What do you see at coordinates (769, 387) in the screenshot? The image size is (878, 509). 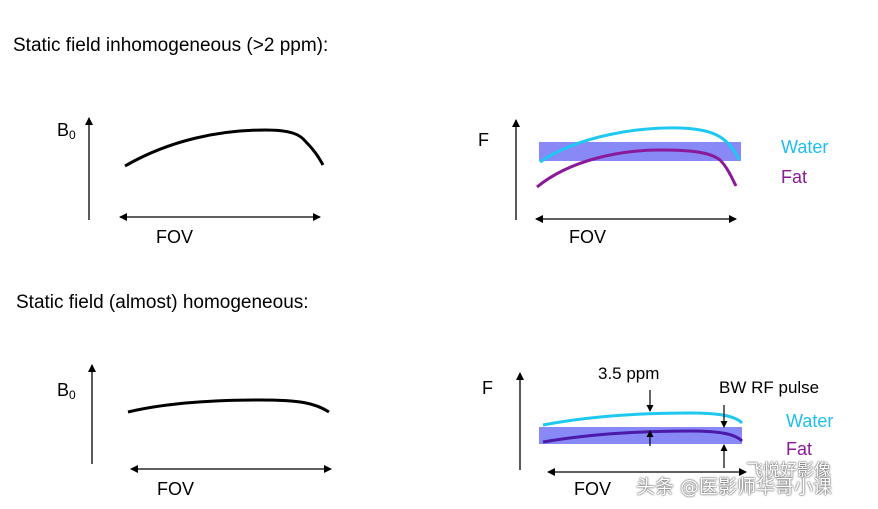 I see `bw-annotation: BW RF pulse` at bounding box center [769, 387].